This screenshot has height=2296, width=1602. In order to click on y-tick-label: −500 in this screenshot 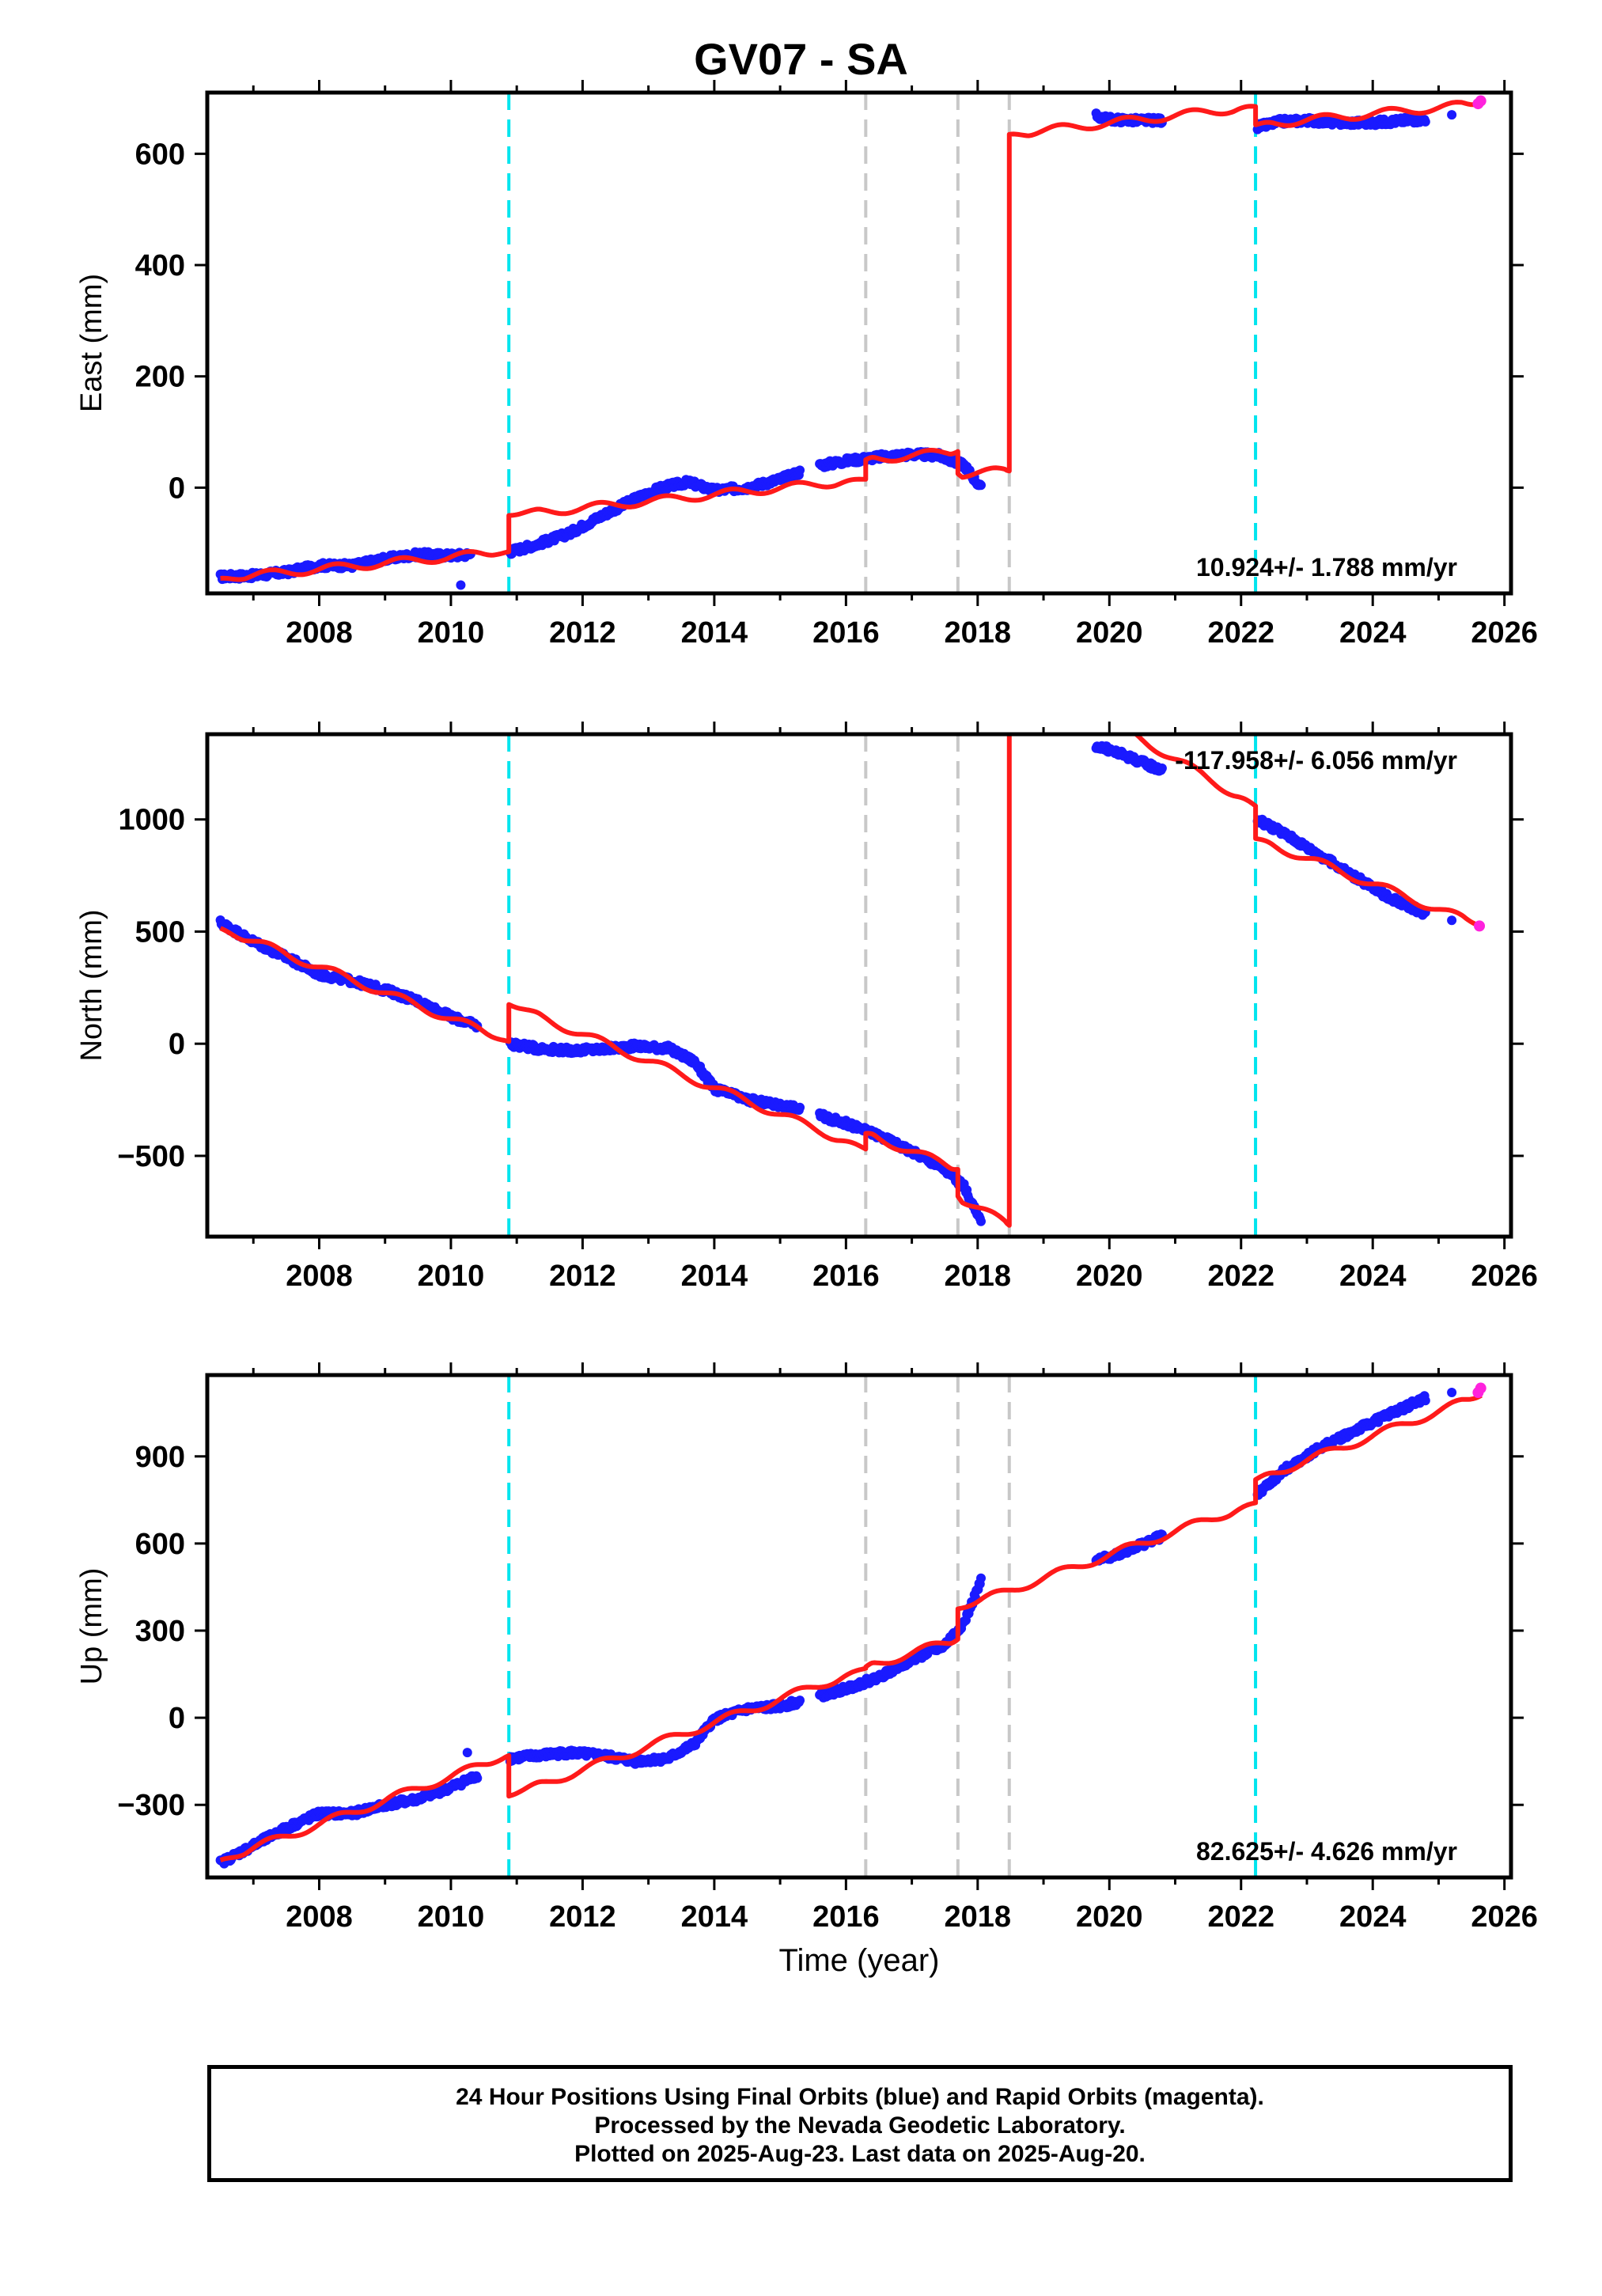, I will do `click(151, 1157)`.